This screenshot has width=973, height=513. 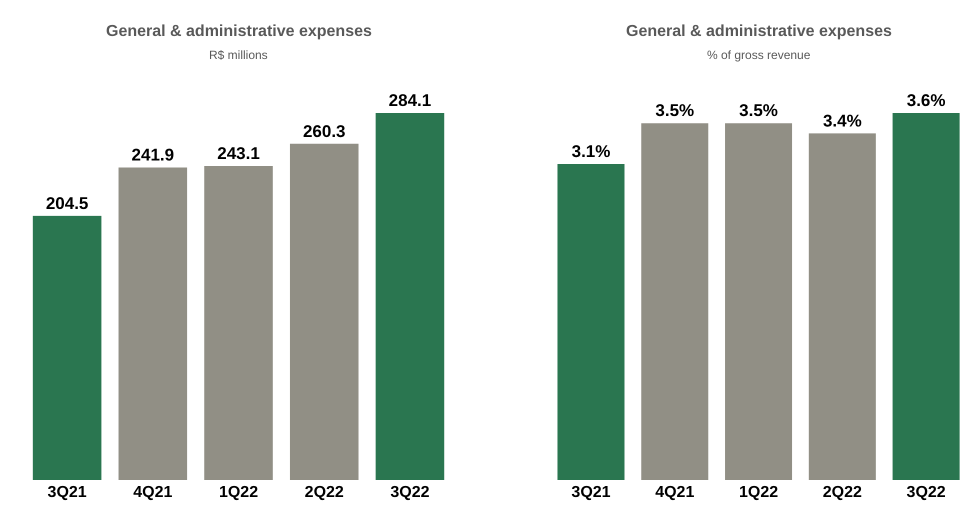 What do you see at coordinates (238, 153) in the screenshot?
I see `data-label: 243.1` at bounding box center [238, 153].